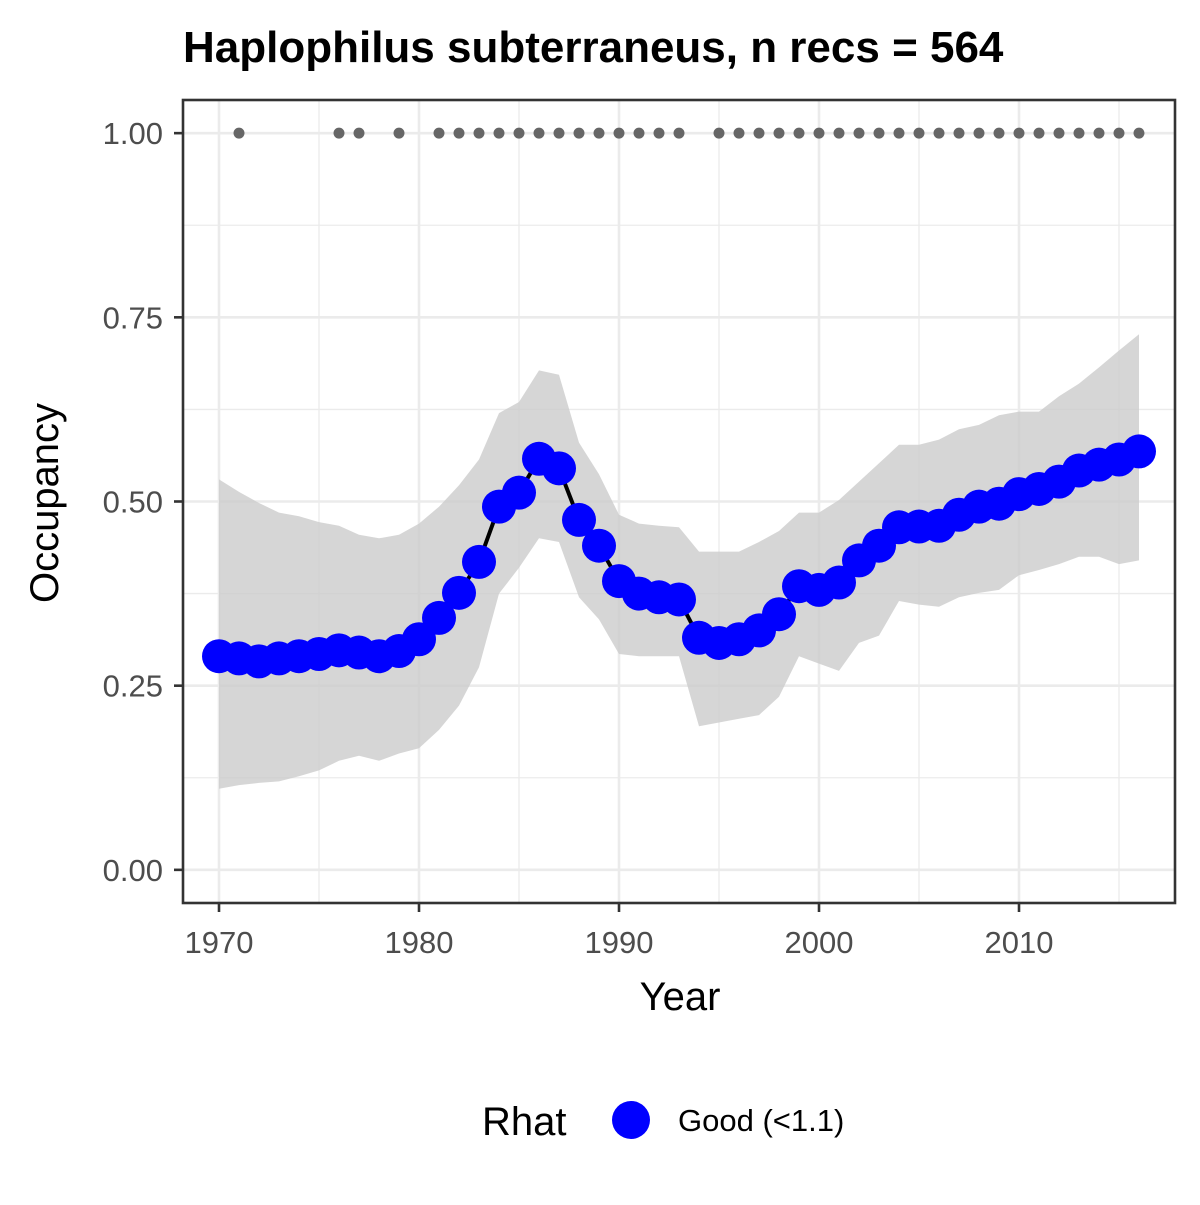 This screenshot has height=1205, width=1200. Describe the element at coordinates (524, 1122) in the screenshot. I see `legend-title: Rhat` at that location.